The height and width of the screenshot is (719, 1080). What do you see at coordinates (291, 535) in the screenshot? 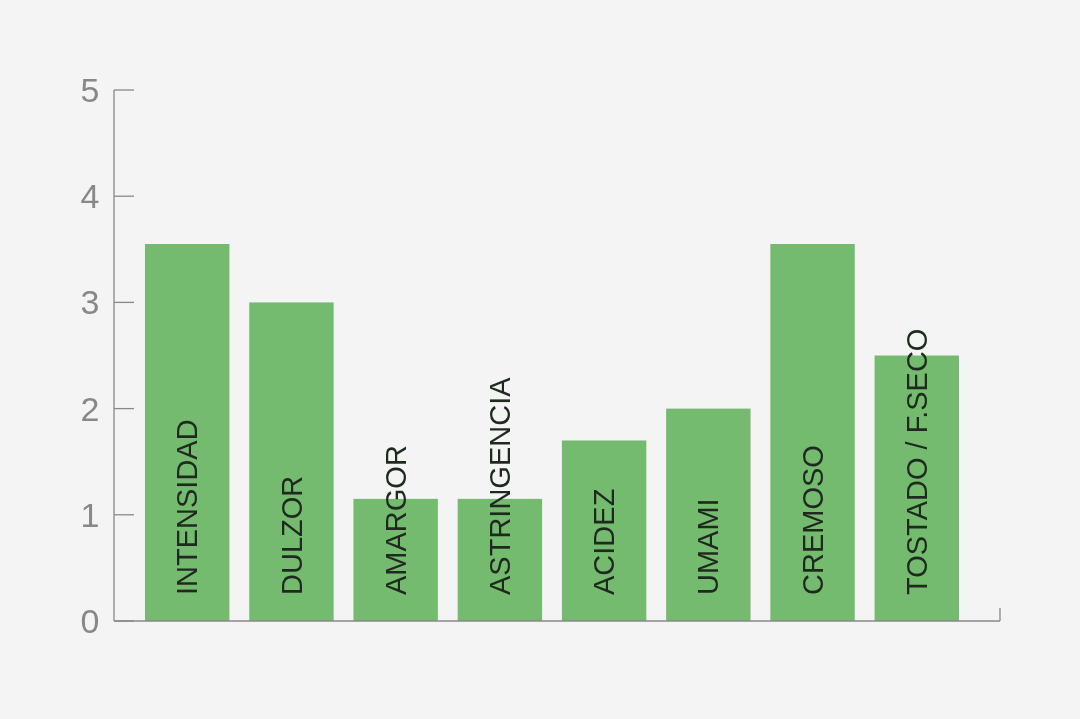
I see `x-tick-label: DULZOR` at bounding box center [291, 535].